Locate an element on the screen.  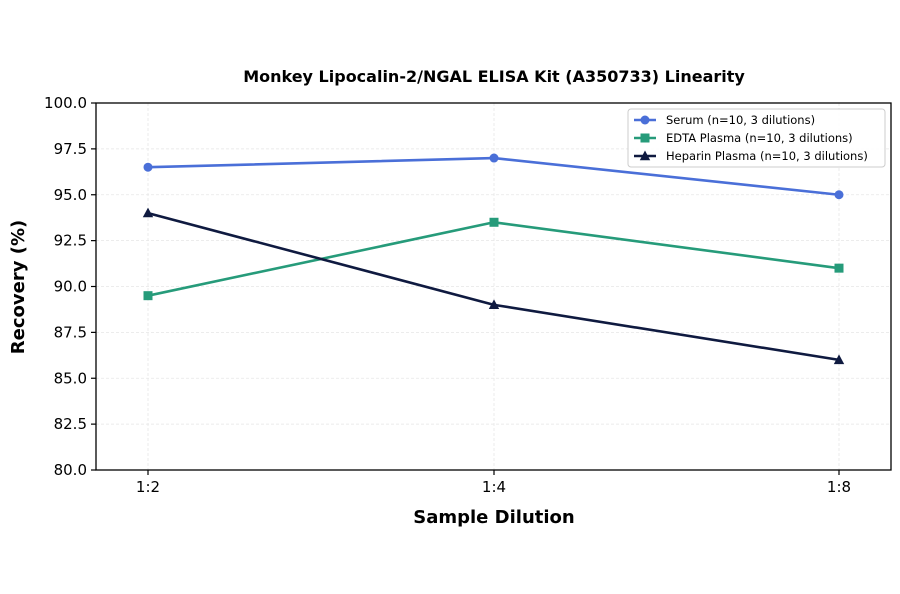
y-tick-label: 82.5 is located at coordinates (70, 424).